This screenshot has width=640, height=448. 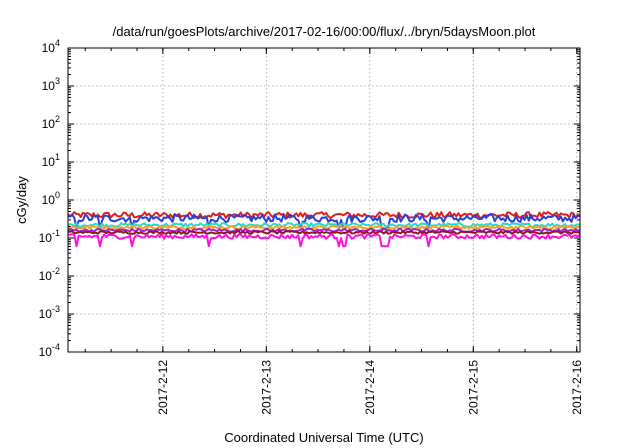 I want to click on y-tick-label: 10⁰, so click(x=51, y=198).